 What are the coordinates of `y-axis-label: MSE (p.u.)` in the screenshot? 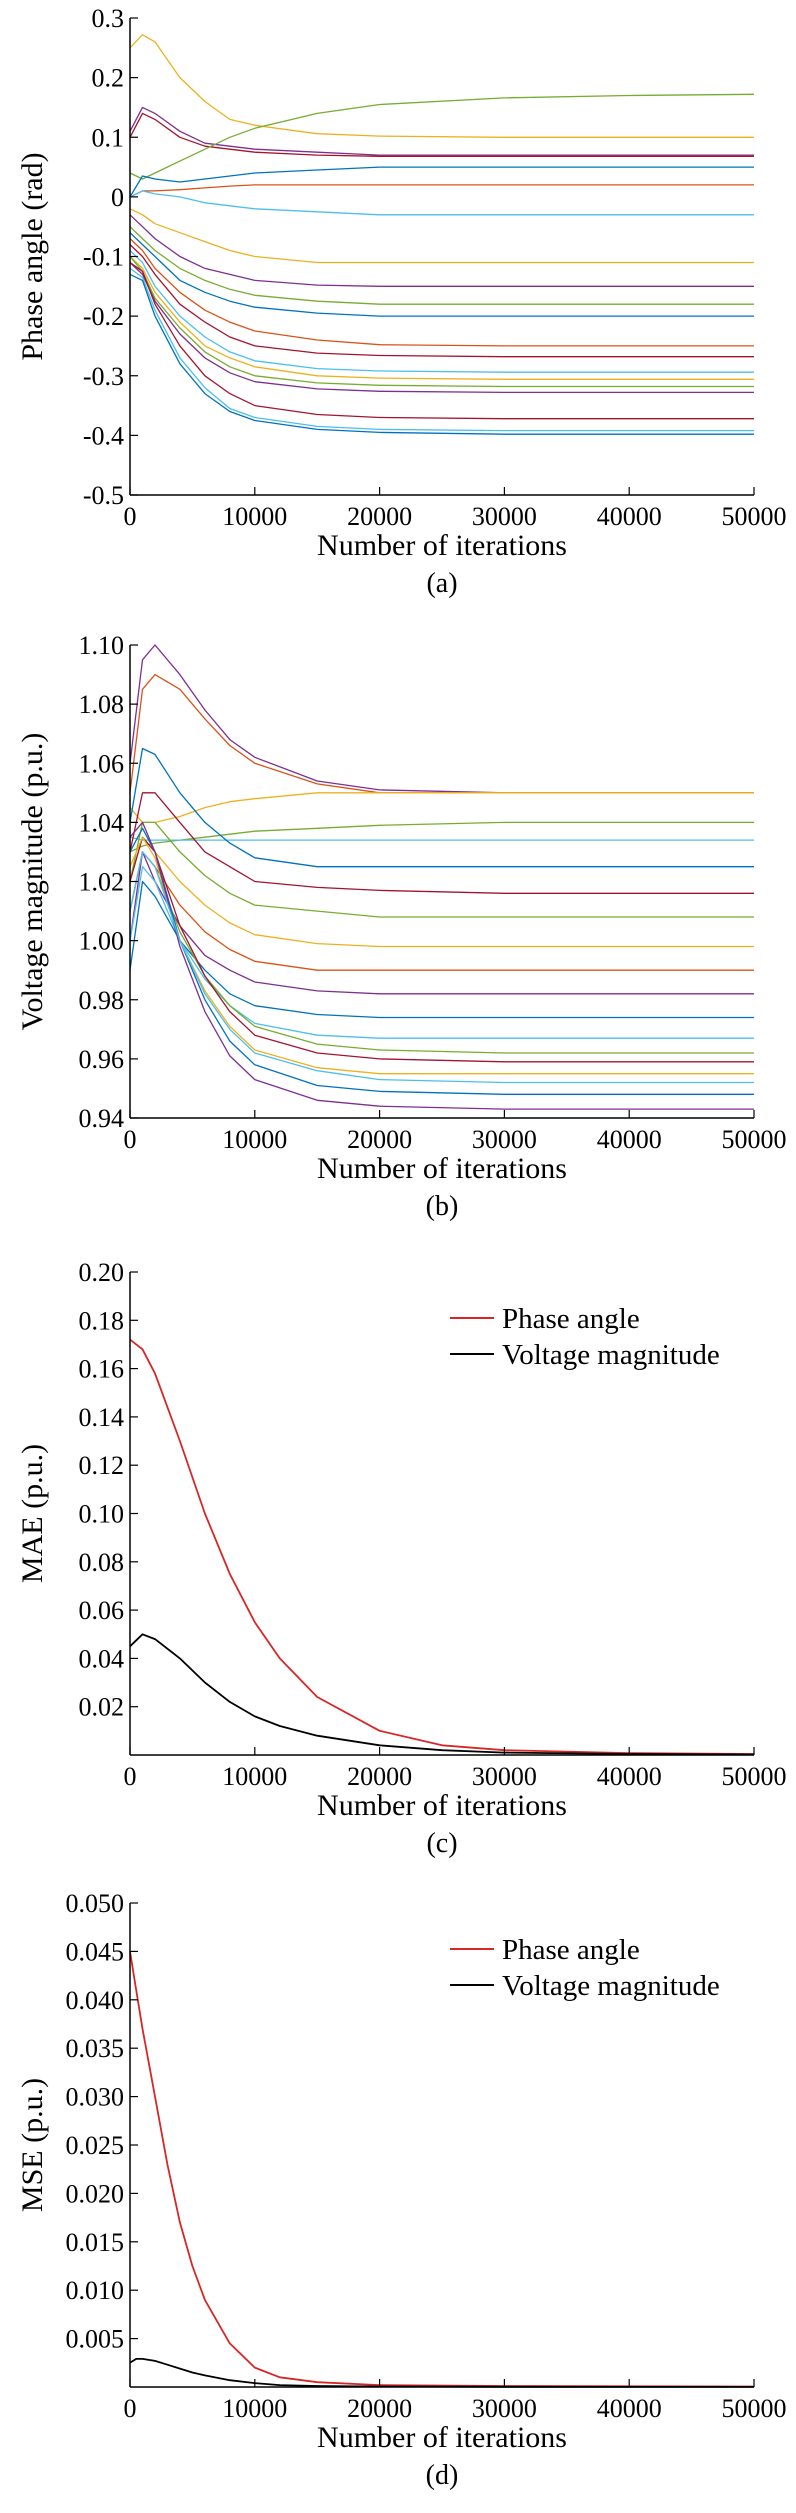 It's located at (32, 2145).